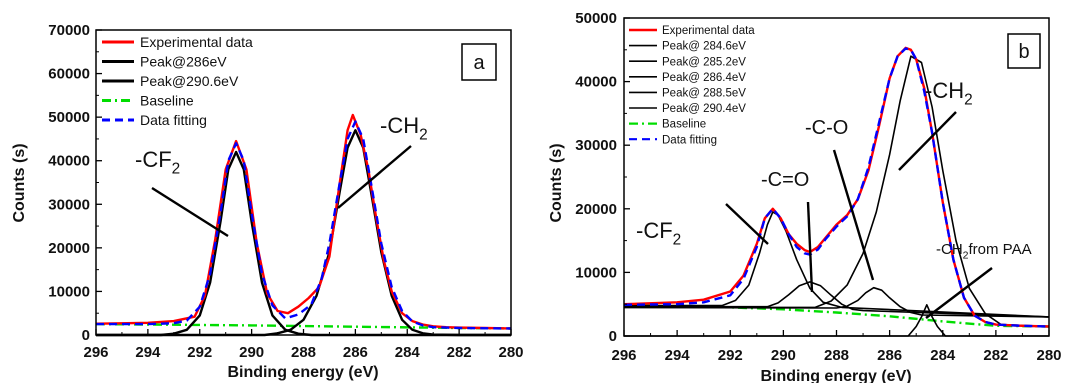  Describe the element at coordinates (19, 182) in the screenshot. I see `chart-a-ylabel: Counts (s)` at that location.